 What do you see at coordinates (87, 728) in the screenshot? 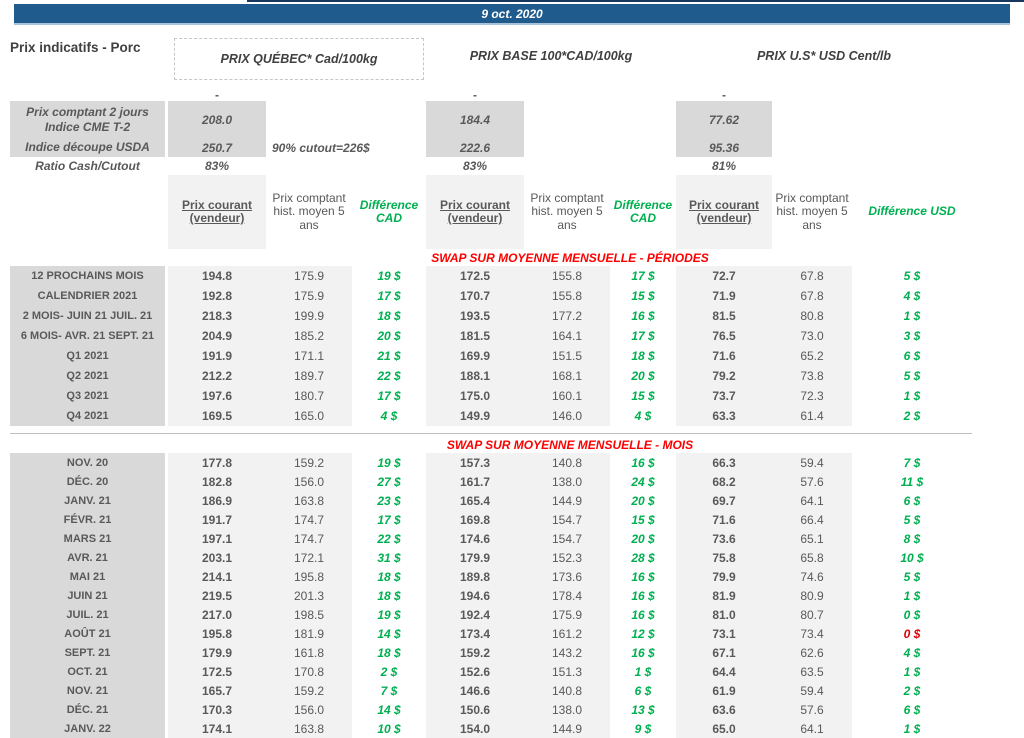
I see `row-label: JANV. 22` at bounding box center [87, 728].